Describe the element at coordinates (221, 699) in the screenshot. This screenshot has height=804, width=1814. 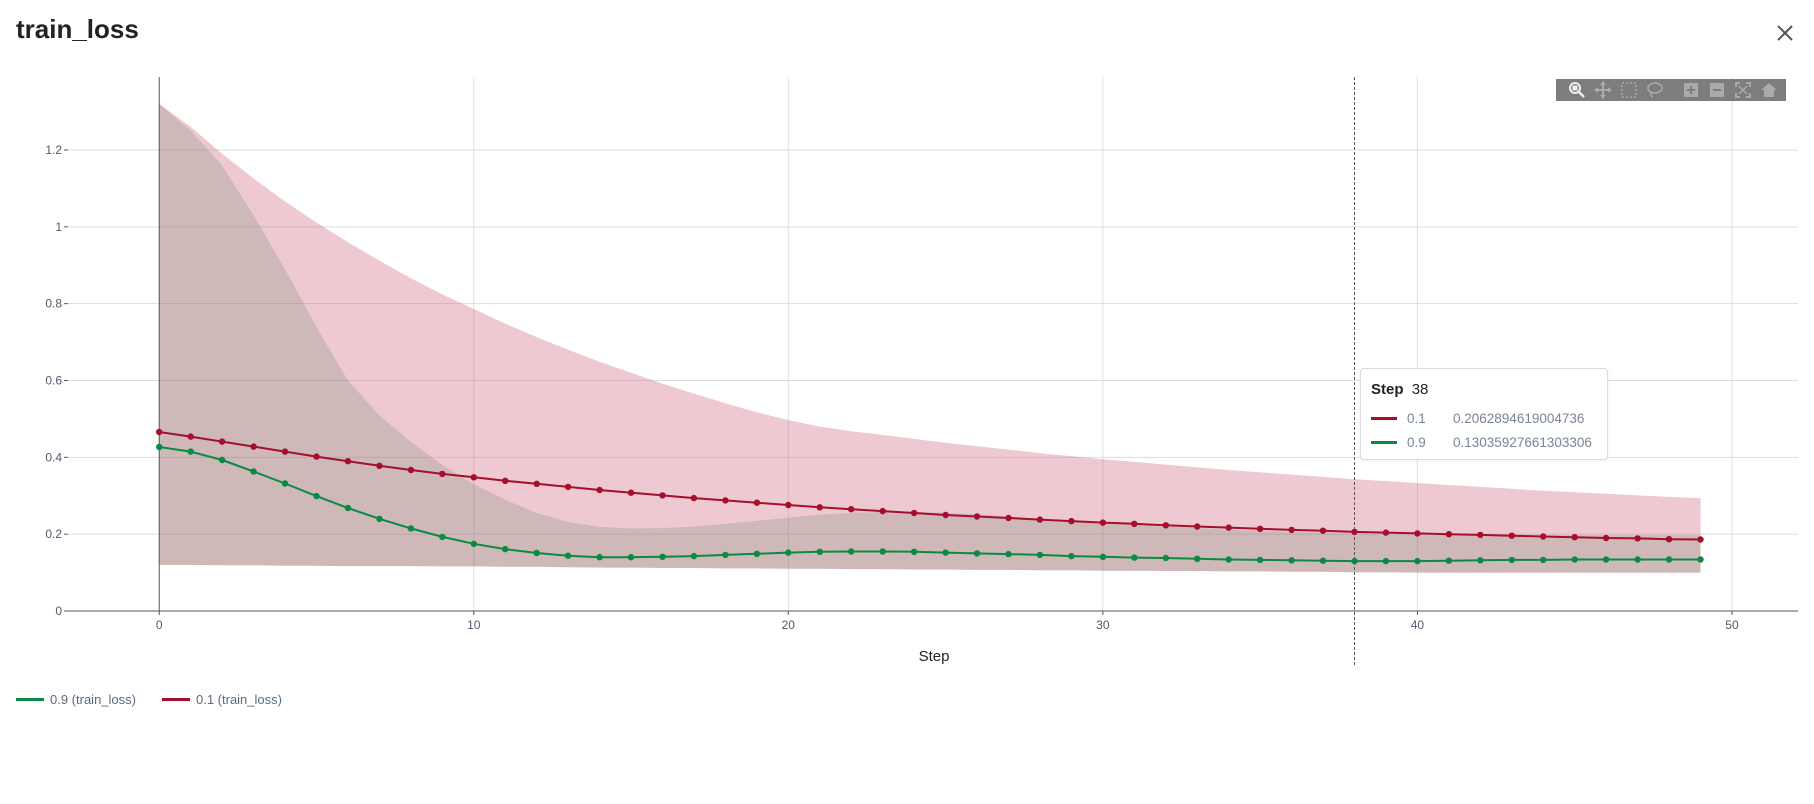
I see `legend-item-0.1: 0.1 (train_loss)` at that location.